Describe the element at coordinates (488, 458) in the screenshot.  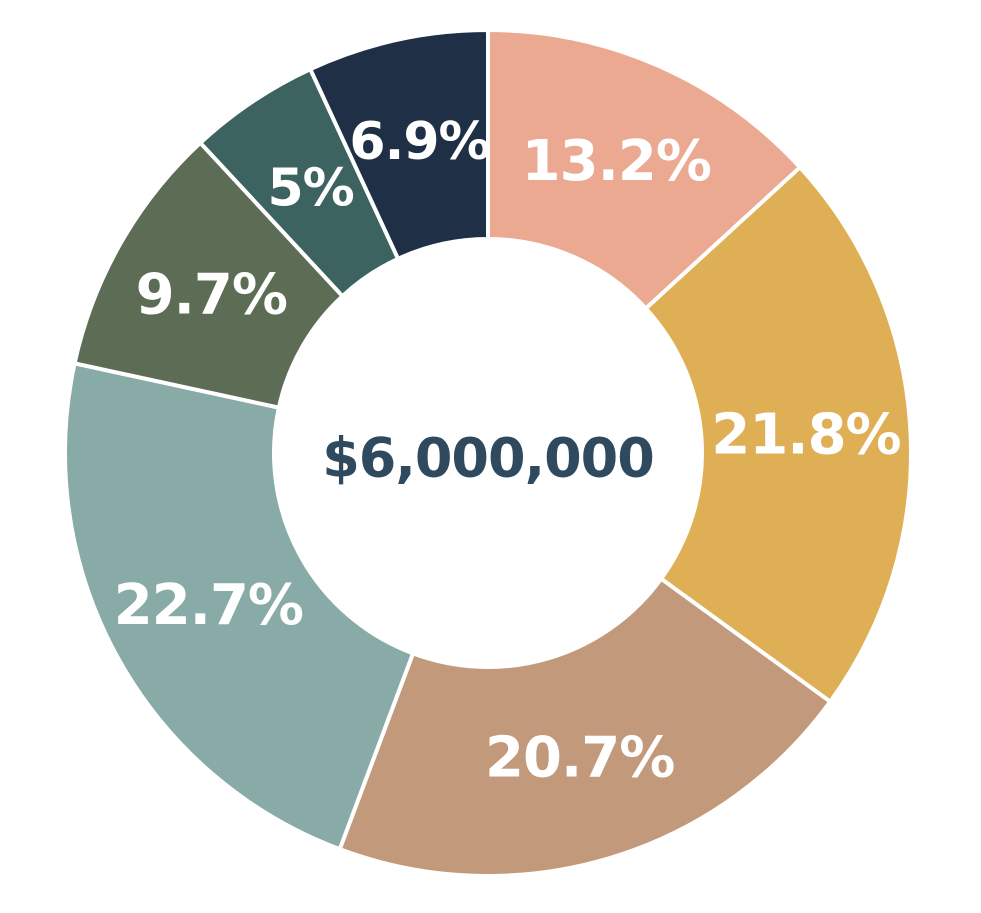
I see `center-total-label: $6,000,000` at that location.